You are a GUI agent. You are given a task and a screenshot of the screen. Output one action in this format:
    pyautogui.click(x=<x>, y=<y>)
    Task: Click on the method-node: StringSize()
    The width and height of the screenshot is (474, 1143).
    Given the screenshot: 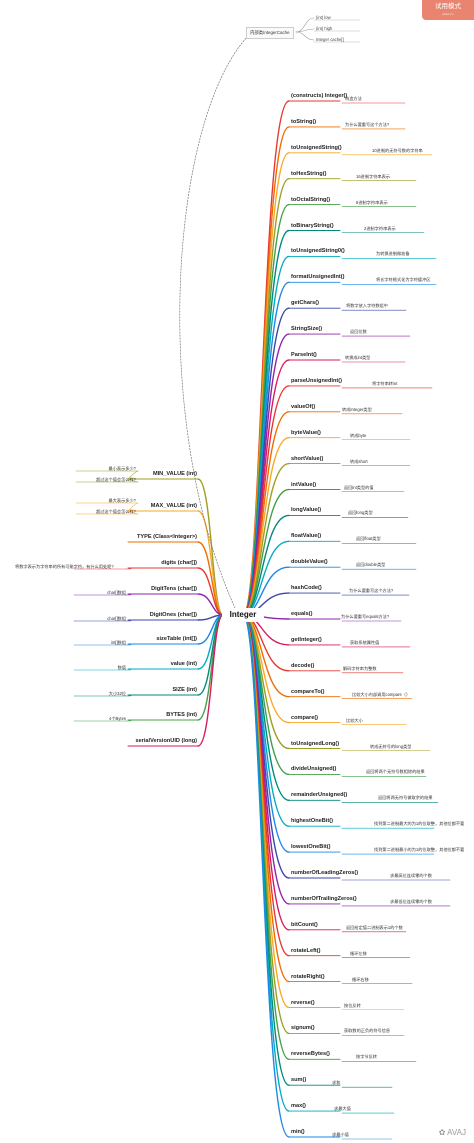 What is the action you would take?
    pyautogui.click(x=307, y=329)
    